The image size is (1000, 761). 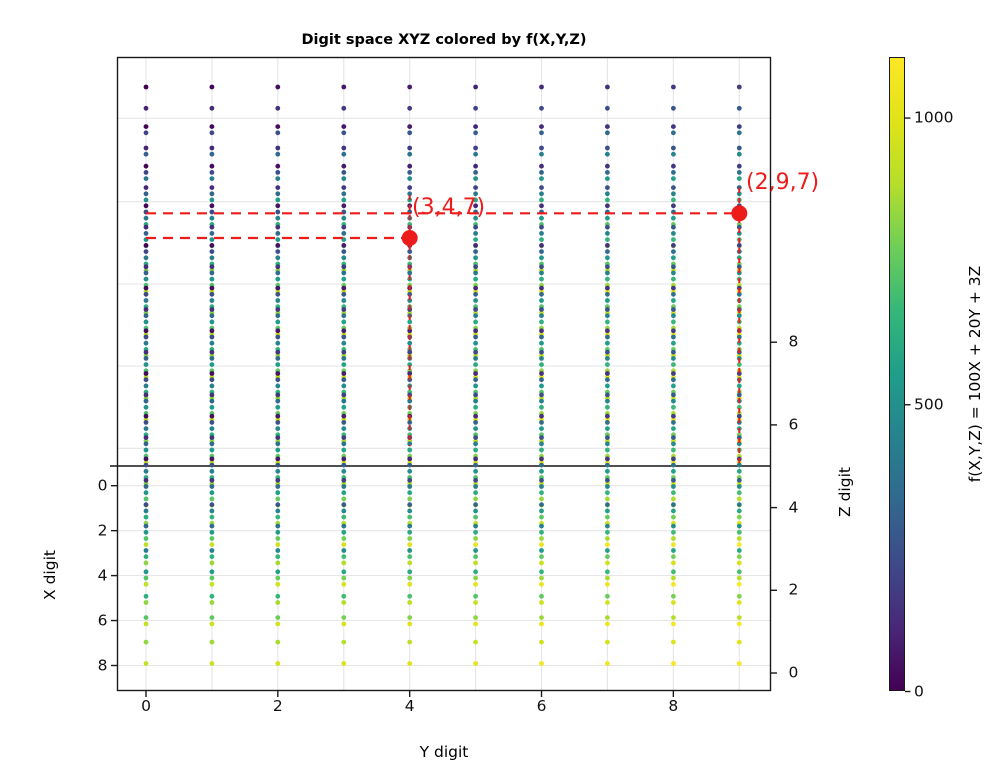 I want to click on colorbar-label: f(X,Y,Z) = 100X + 20Y + 3Z, so click(x=975, y=374).